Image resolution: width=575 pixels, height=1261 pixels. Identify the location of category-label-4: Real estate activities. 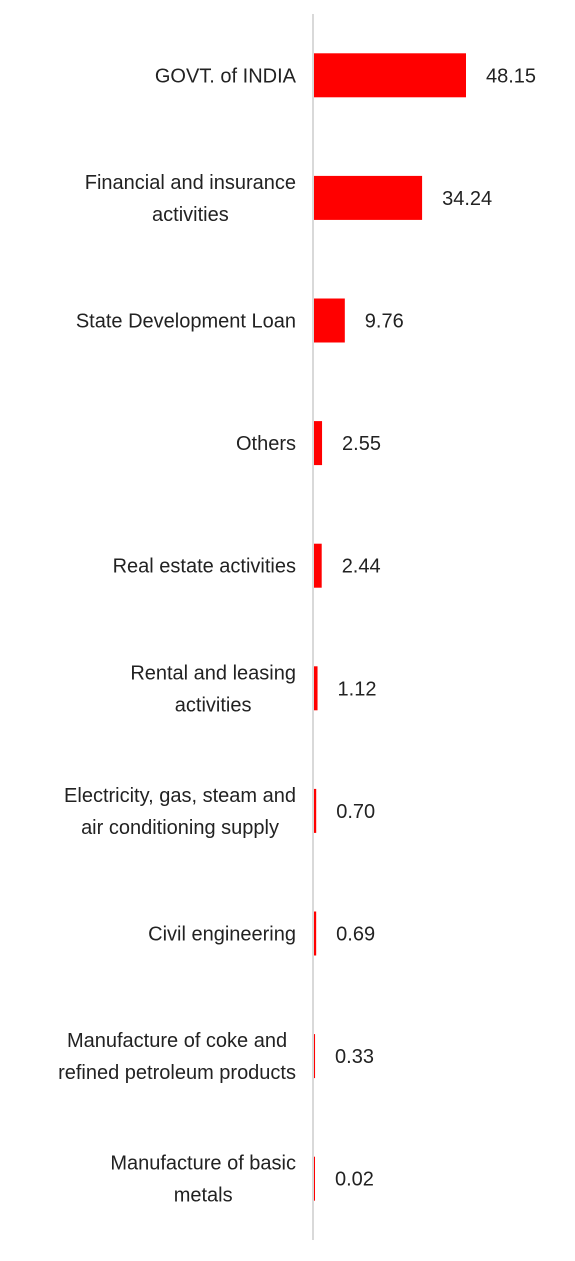
(204, 567).